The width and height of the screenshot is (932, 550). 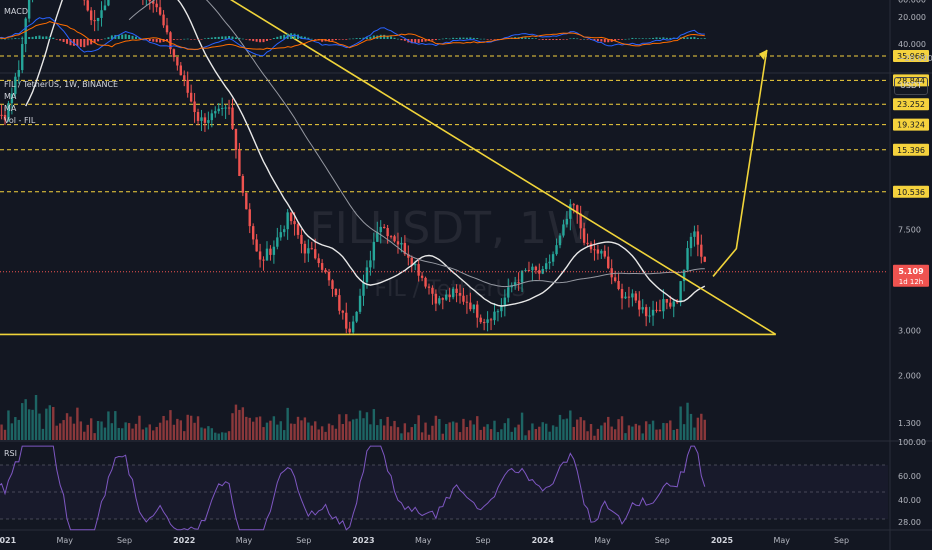 What do you see at coordinates (450, 228) in the screenshot?
I see `watermark-symbol: FILUSDT, 1W` at bounding box center [450, 228].